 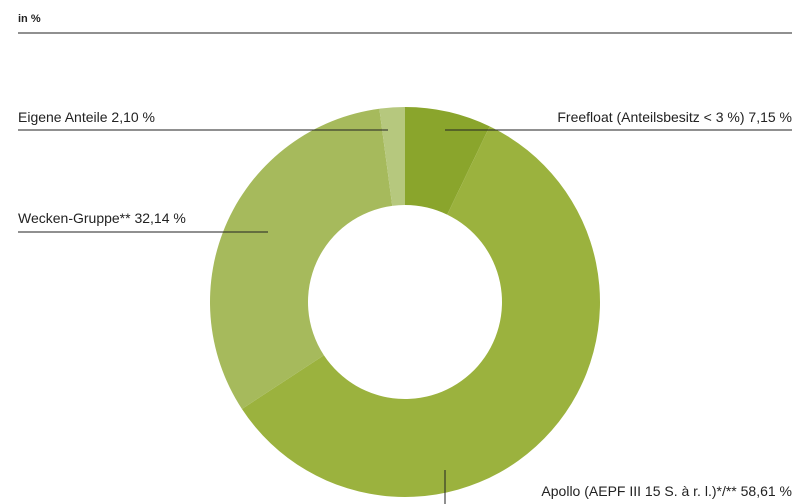 I want to click on segment-label: Freefloat (Anteilsbesitz < 3 %) 7,15 %, so click(x=674, y=117).